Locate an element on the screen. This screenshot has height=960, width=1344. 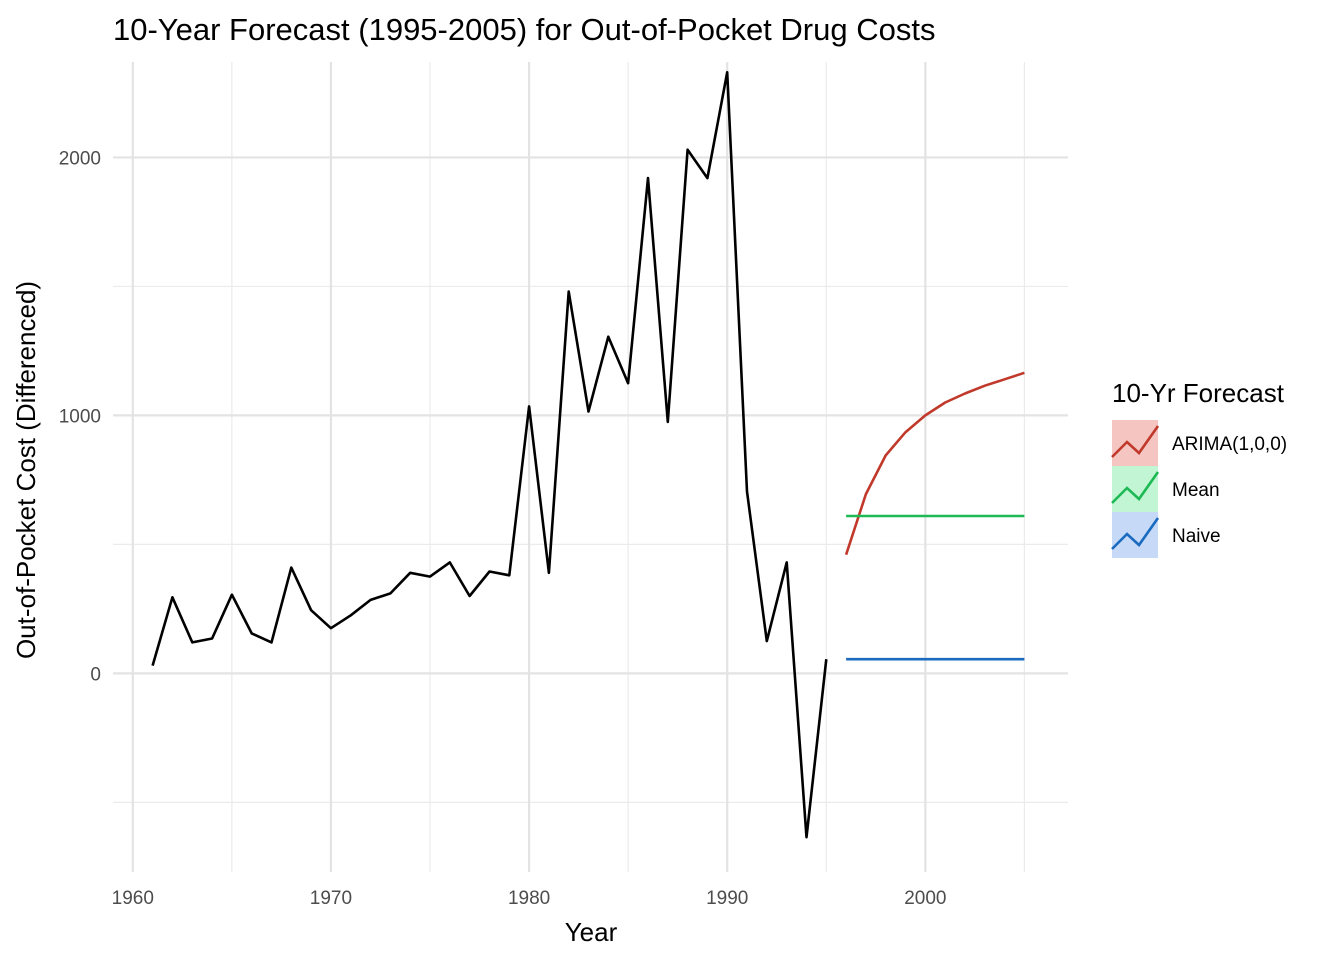
forecast-series is located at coordinates (934, 516).